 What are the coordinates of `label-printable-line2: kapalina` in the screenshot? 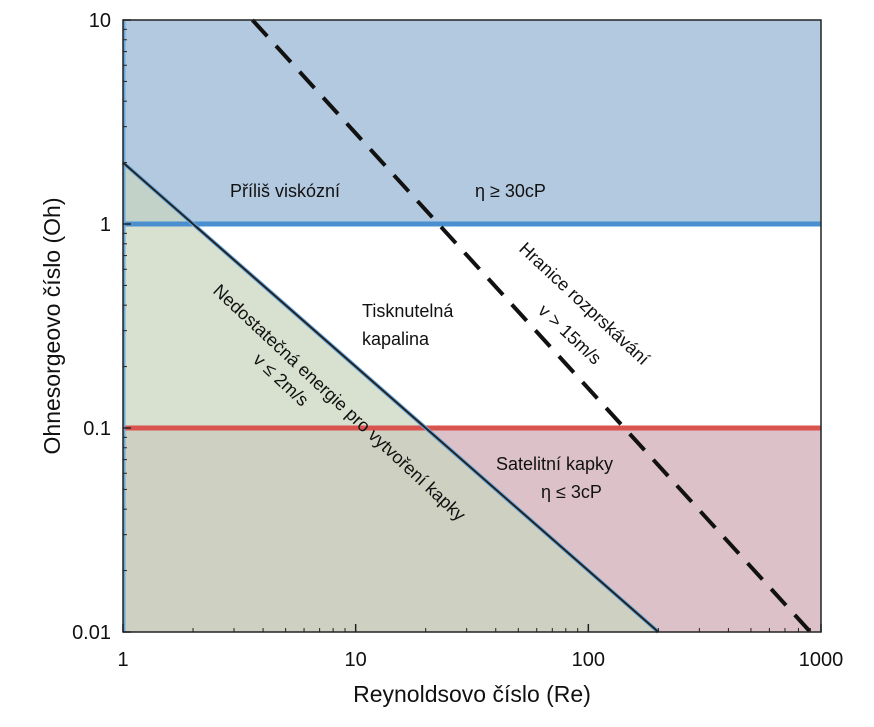 It's located at (396, 339).